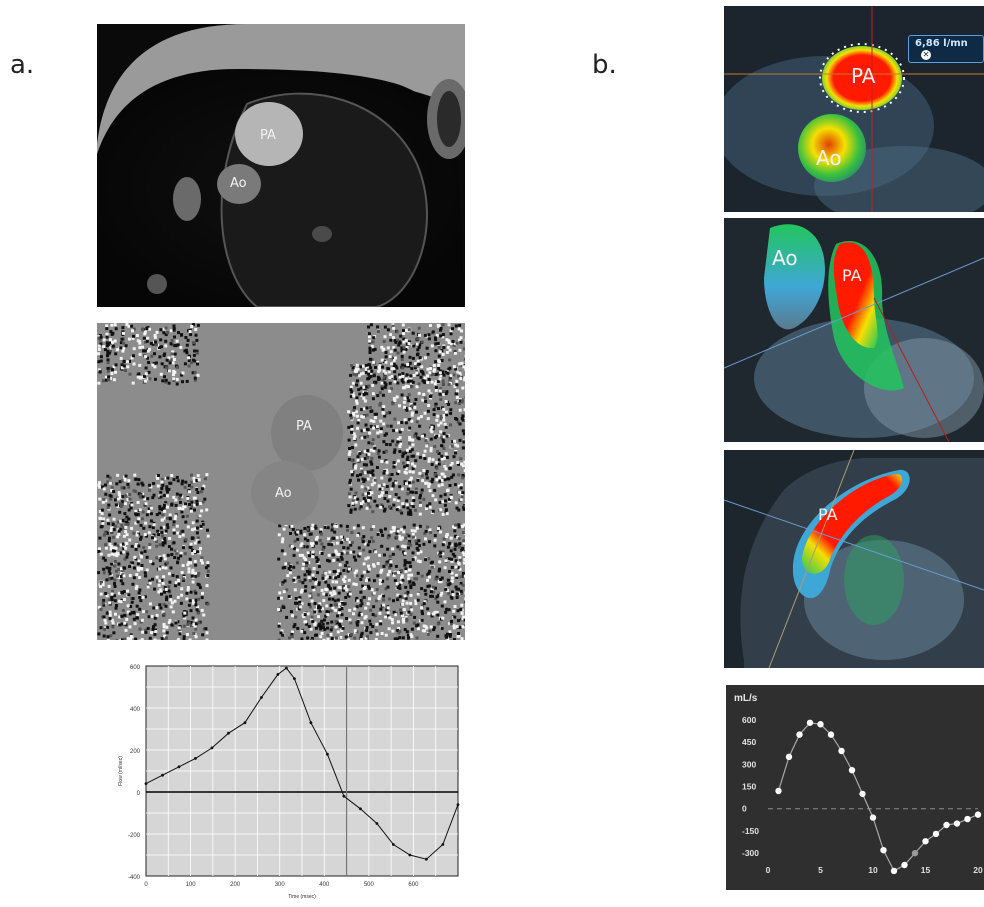  Describe the element at coordinates (135, 710) in the screenshot. I see `y-tick-label: 400` at that location.